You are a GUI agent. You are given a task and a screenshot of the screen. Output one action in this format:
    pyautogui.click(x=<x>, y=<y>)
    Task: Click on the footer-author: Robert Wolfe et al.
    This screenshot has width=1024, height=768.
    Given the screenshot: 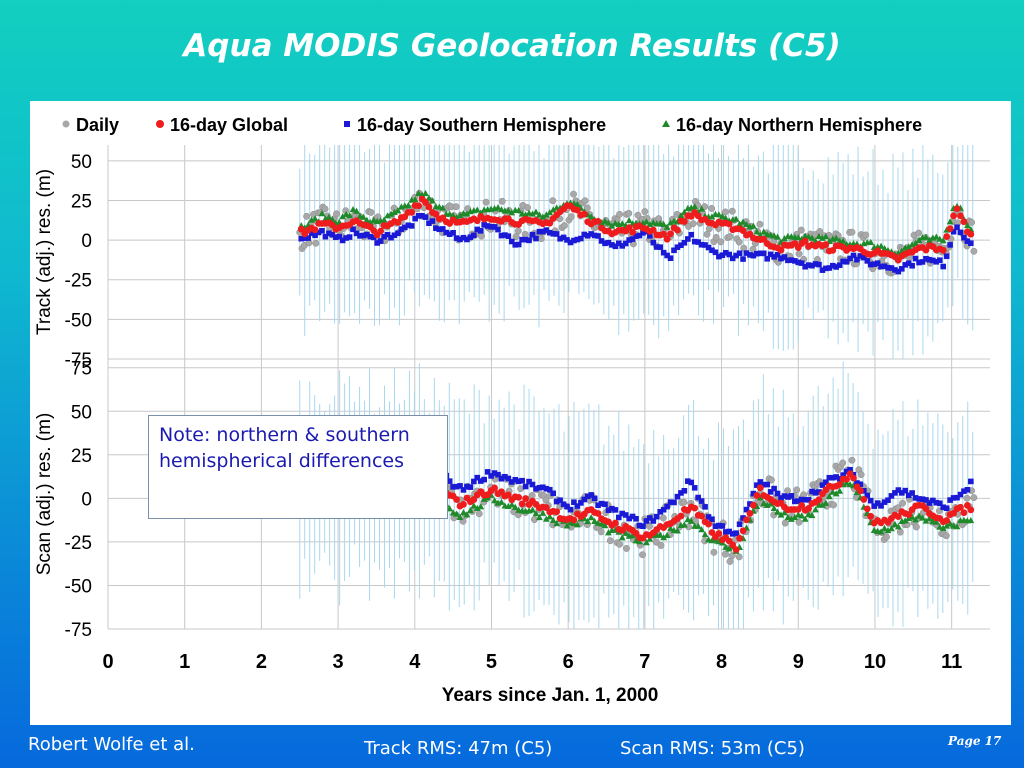 What is the action you would take?
    pyautogui.click(x=111, y=744)
    